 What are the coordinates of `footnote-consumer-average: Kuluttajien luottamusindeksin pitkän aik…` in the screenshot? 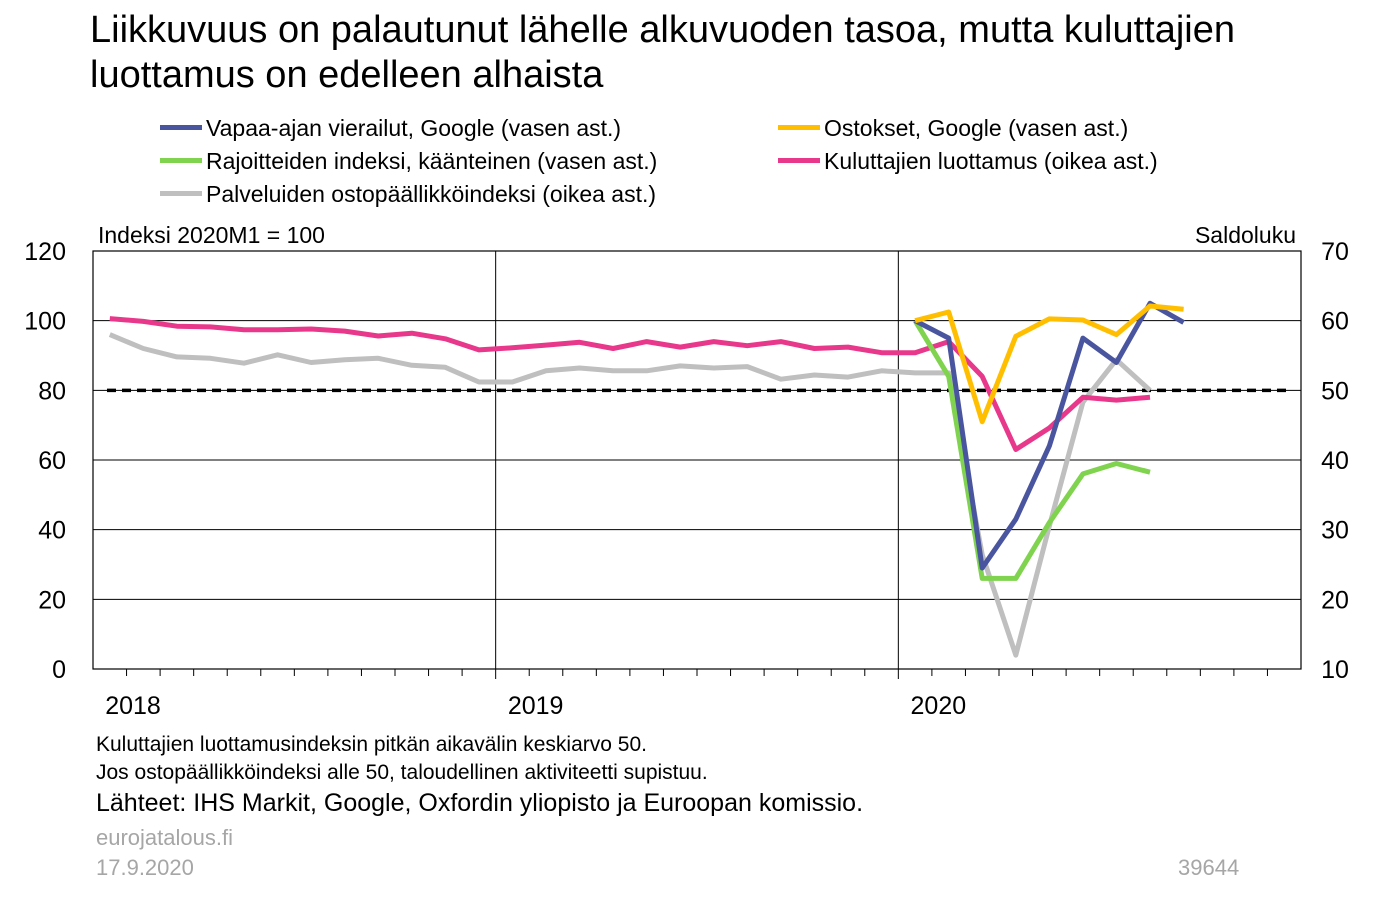 It's located at (371, 744).